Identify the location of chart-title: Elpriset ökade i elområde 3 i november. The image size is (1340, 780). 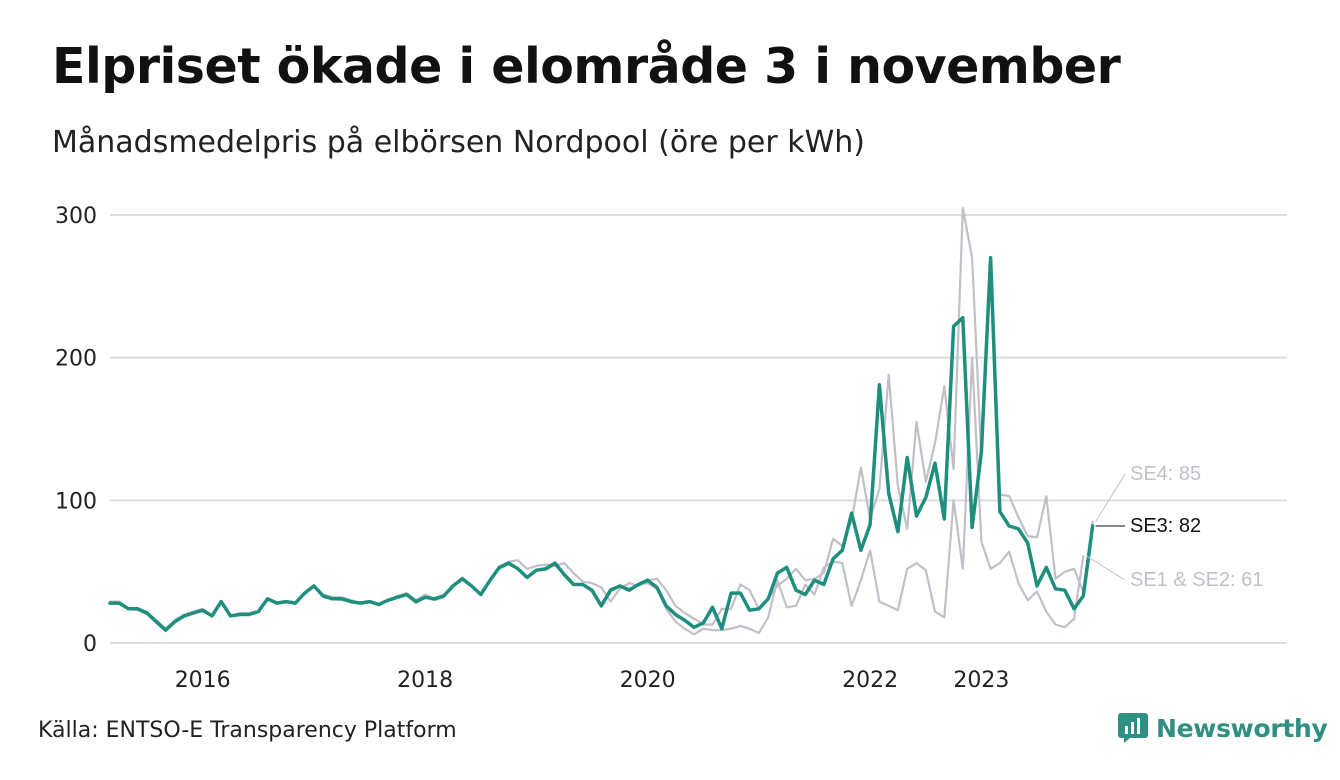
(586, 66).